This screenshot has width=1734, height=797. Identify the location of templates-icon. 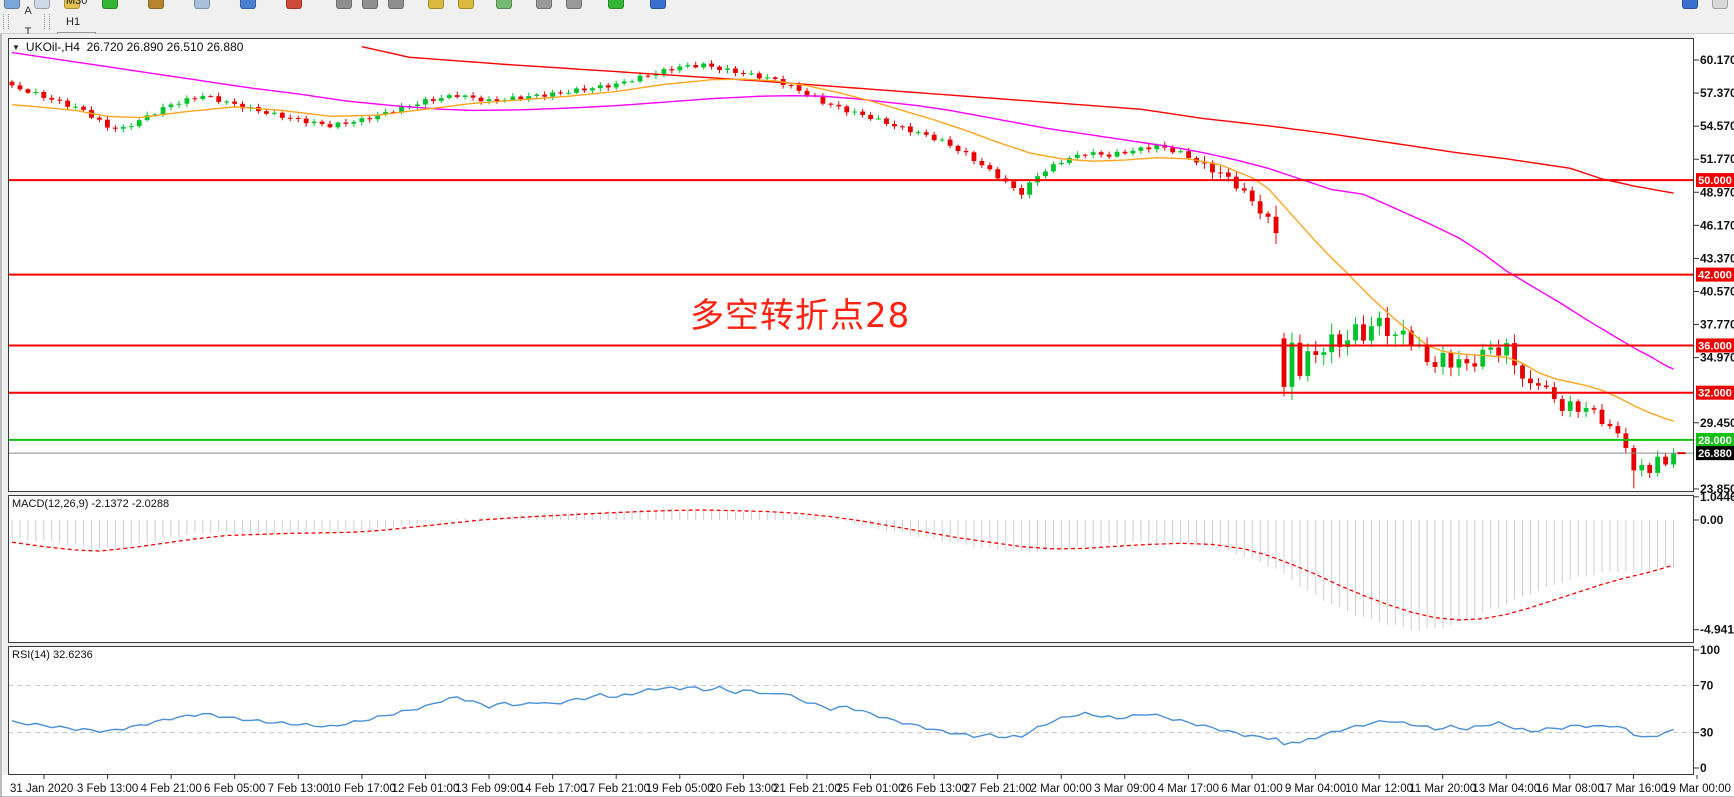
(616, 4).